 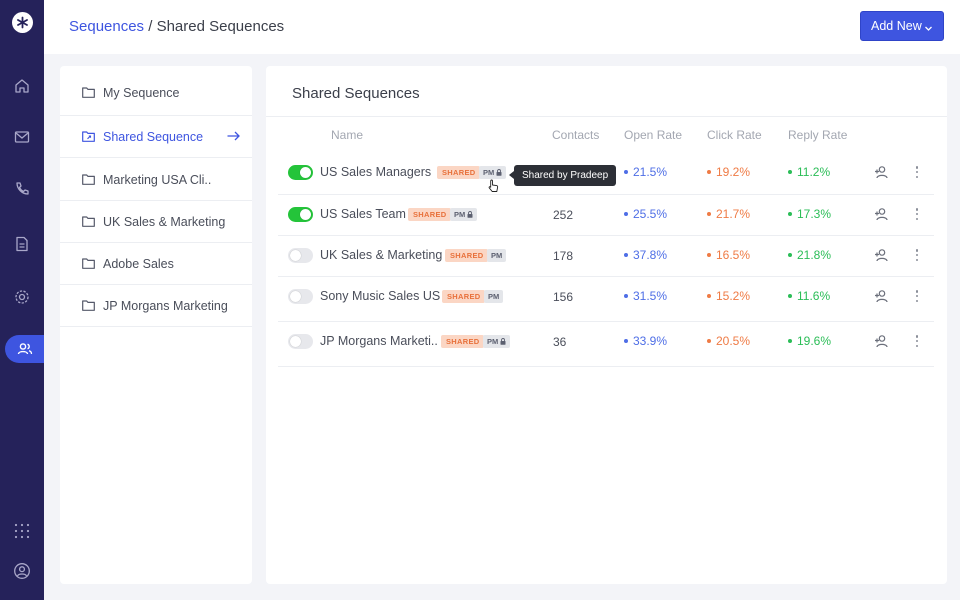 I want to click on folder-item: Adobe Sales, so click(x=156, y=264).